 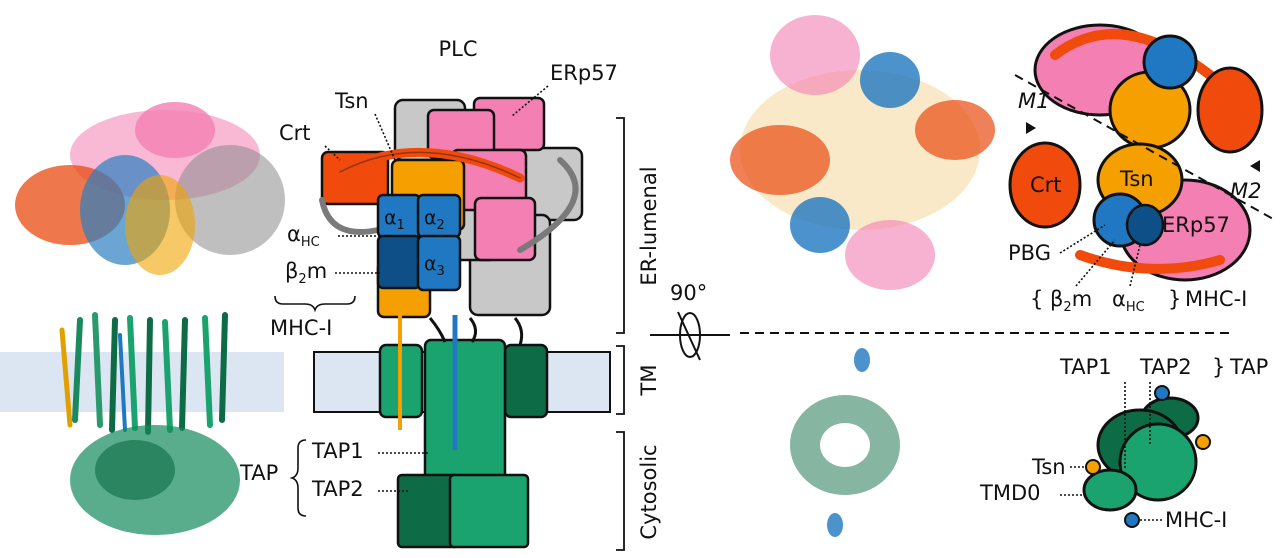 What do you see at coordinates (298, 478) in the screenshot?
I see `tap-brace` at bounding box center [298, 478].